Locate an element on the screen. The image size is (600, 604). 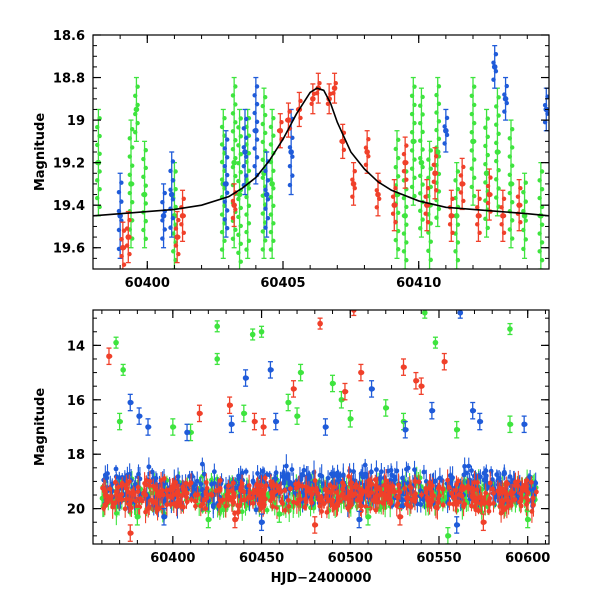
y-tick-label: 19.4 is located at coordinates (69, 206).